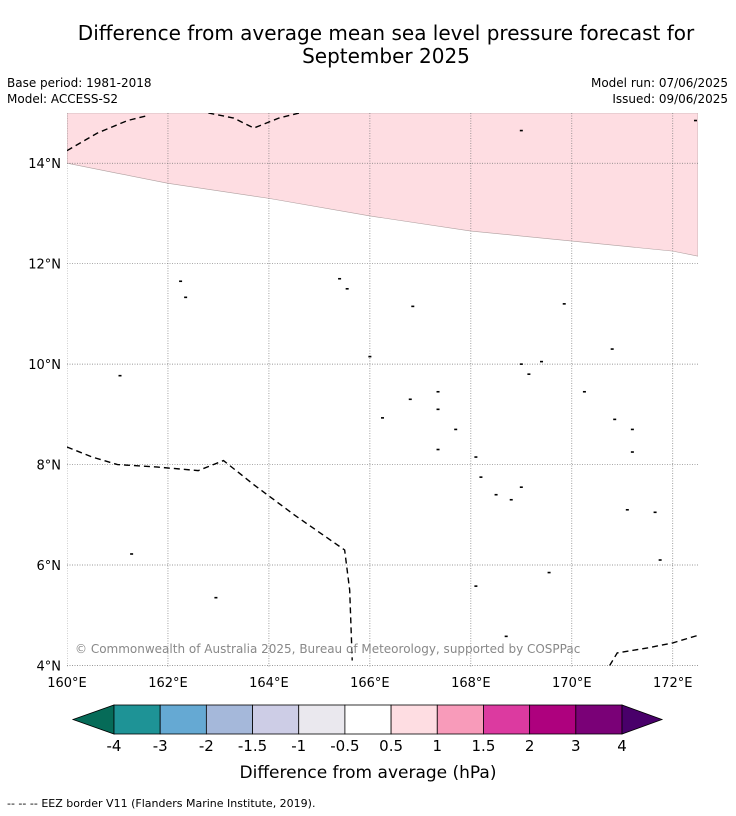 This screenshot has width=736, height=816. I want to click on lat-tick-label: 14°N, so click(44, 164).